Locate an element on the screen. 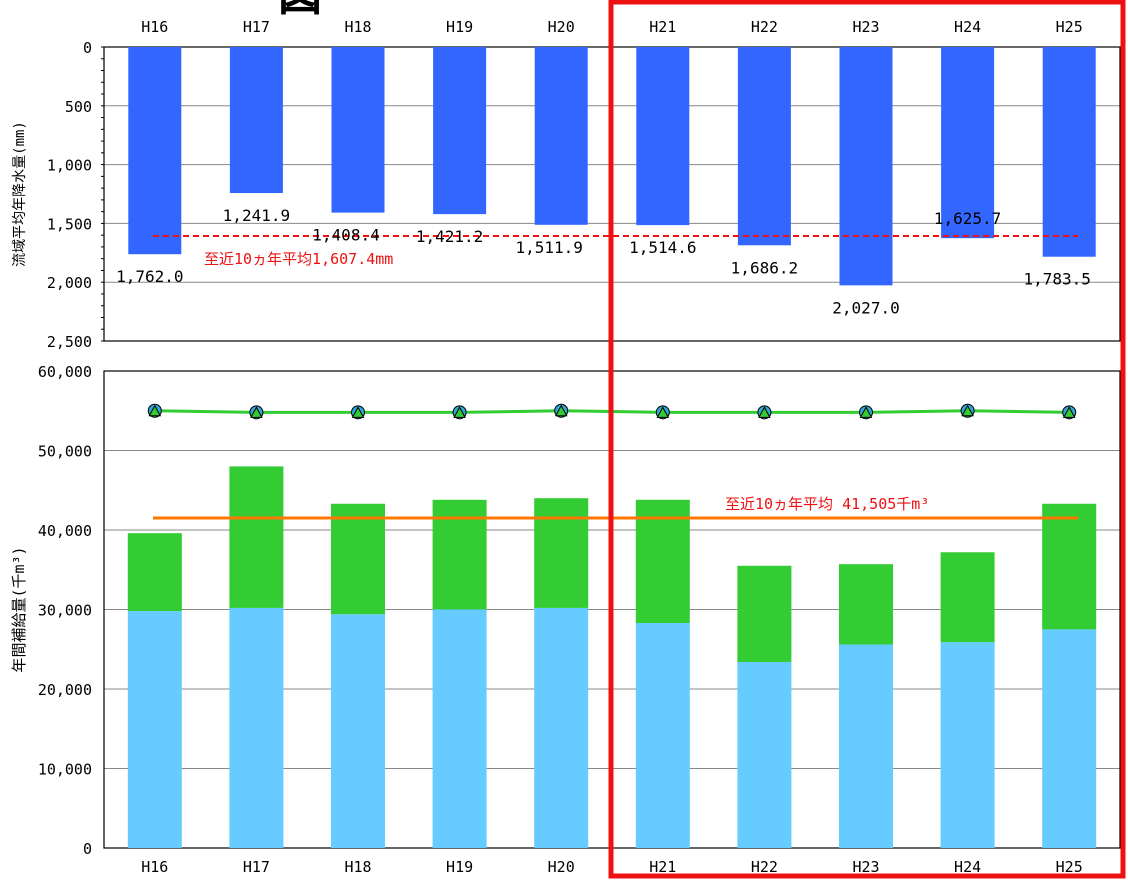 The image size is (1128, 884). supply-category-label: H22 is located at coordinates (764, 867).